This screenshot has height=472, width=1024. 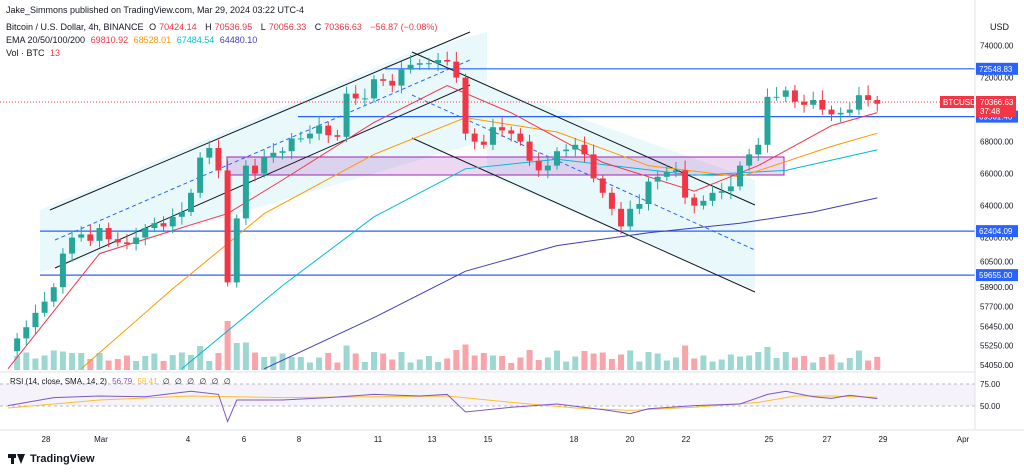 I want to click on volume-label: Vol · BTC, so click(x=25, y=53).